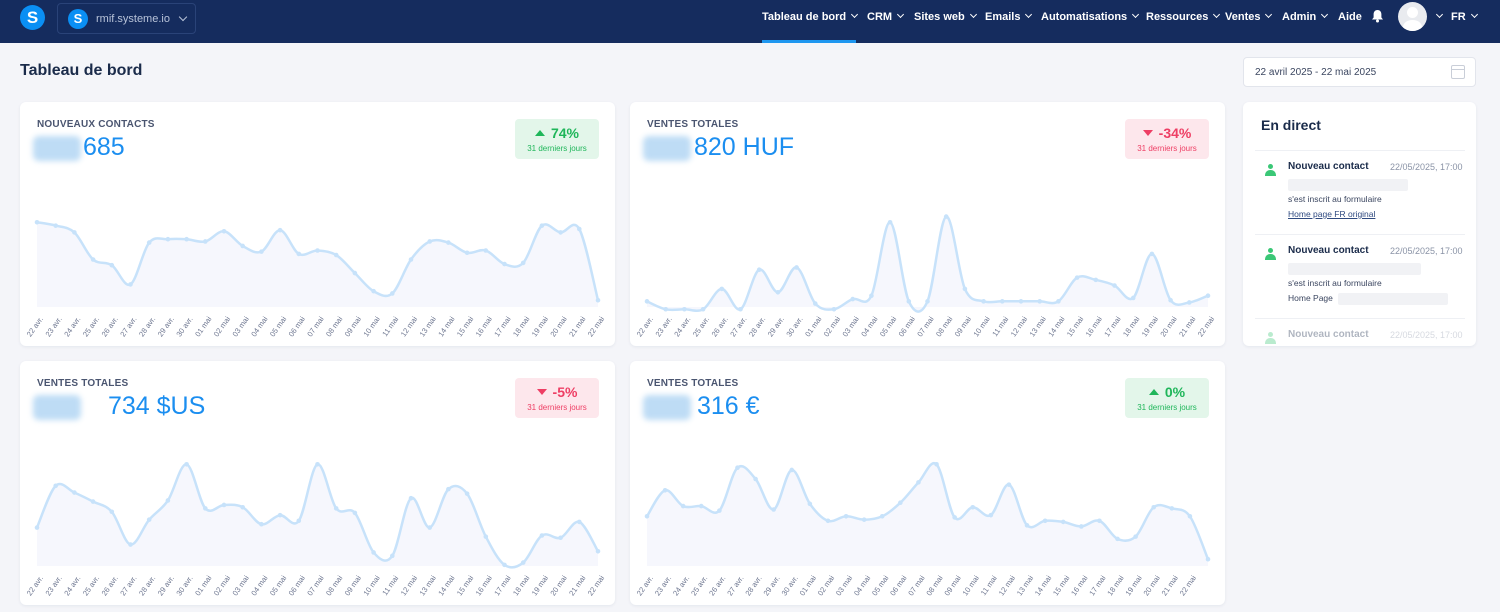 This screenshot has height=612, width=1500. I want to click on nav-item-emails: Emails, so click(1009, 16).